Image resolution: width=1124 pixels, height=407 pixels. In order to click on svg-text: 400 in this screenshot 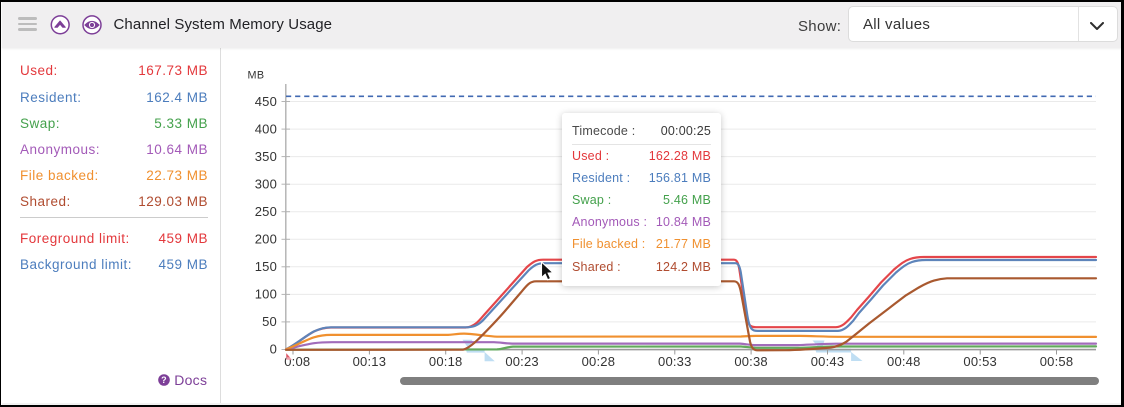, I will do `click(266, 129)`.